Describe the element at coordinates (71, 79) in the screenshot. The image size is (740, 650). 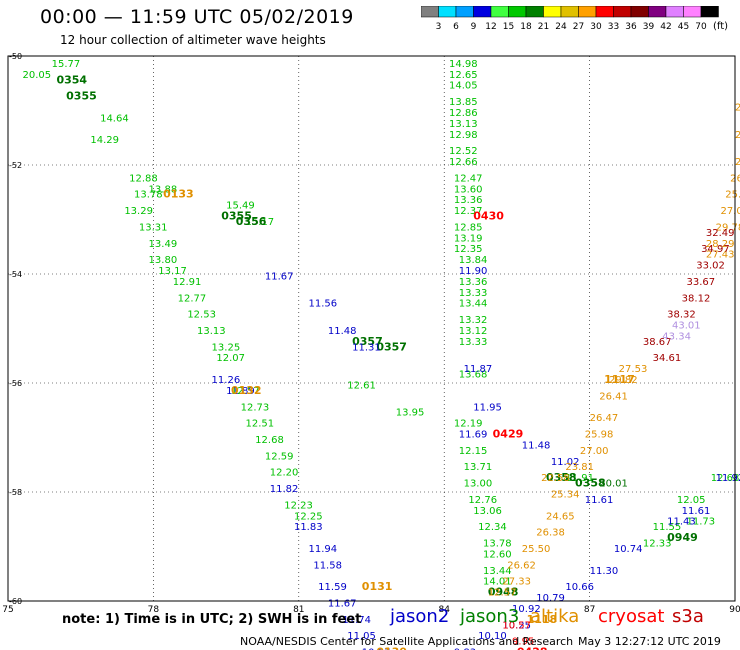
I see `data-point-label: 0354` at that location.